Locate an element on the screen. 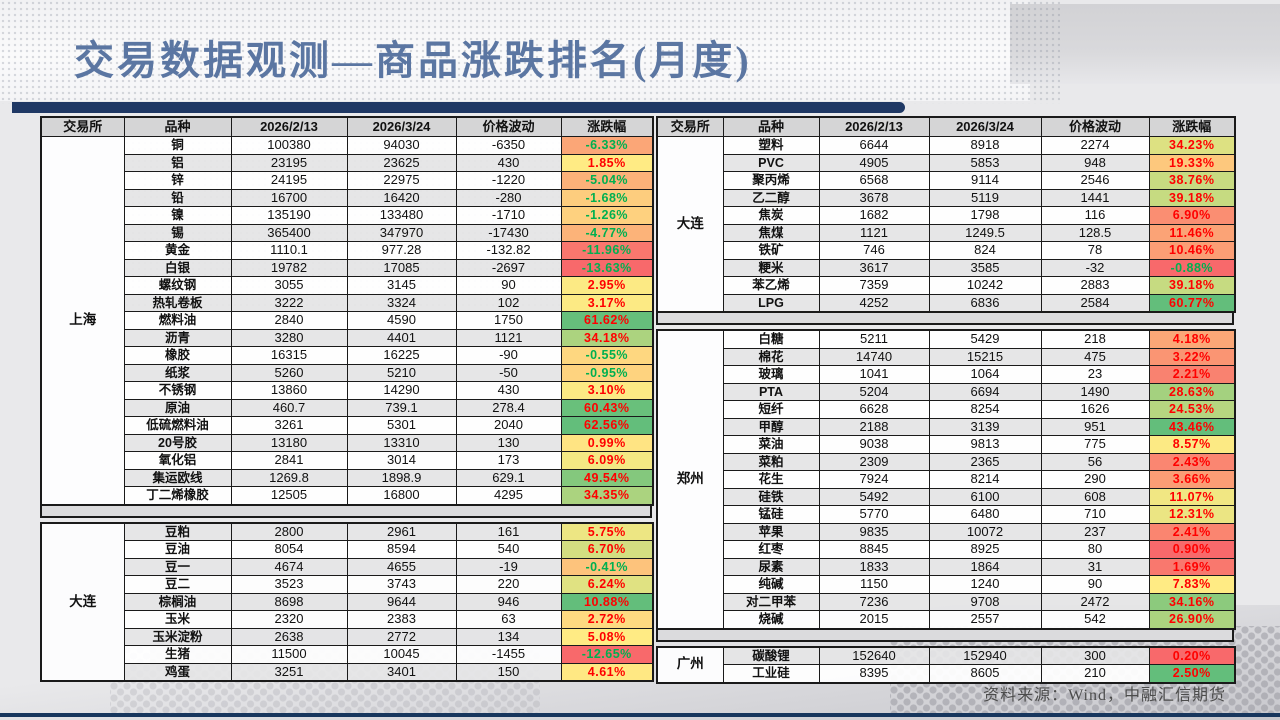 This screenshot has width=1280, height=720. header-row: 交易所 品种 2026/2/13 2026/3/24 价格波动 涨跌幅 is located at coordinates (946, 126).